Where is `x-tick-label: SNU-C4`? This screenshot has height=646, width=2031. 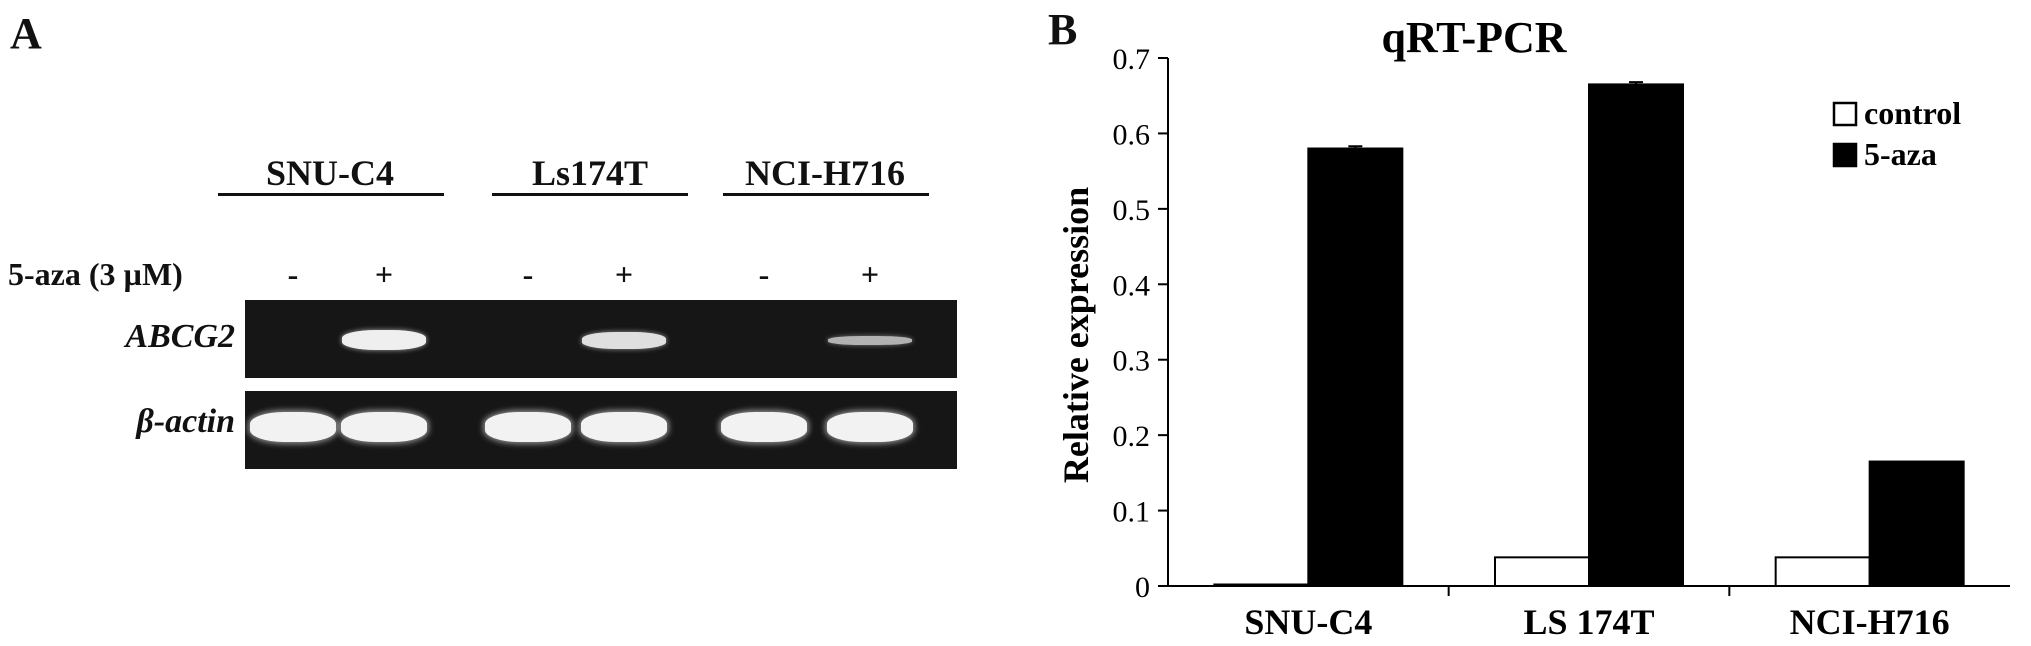 x-tick-label: SNU-C4 is located at coordinates (1308, 622).